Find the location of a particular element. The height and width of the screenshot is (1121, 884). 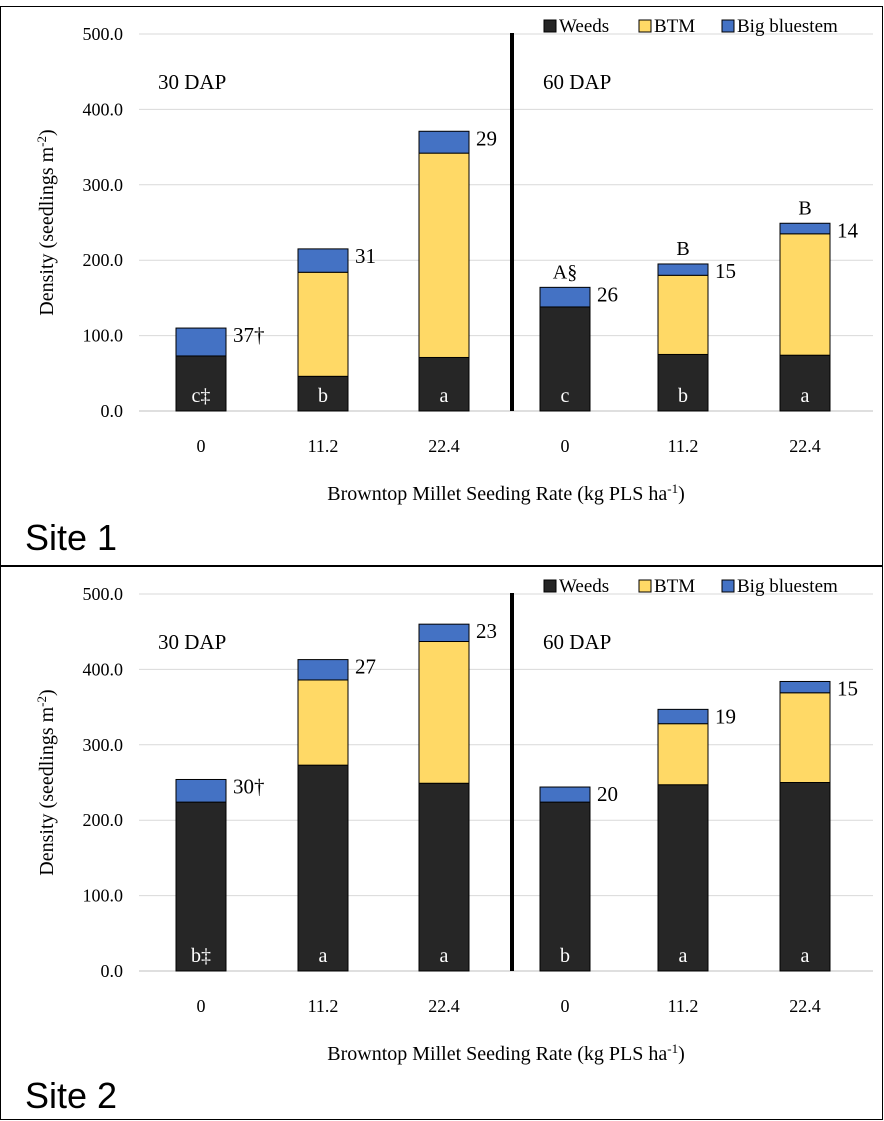

site-1-period-label: 30 DAP is located at coordinates (192, 82).